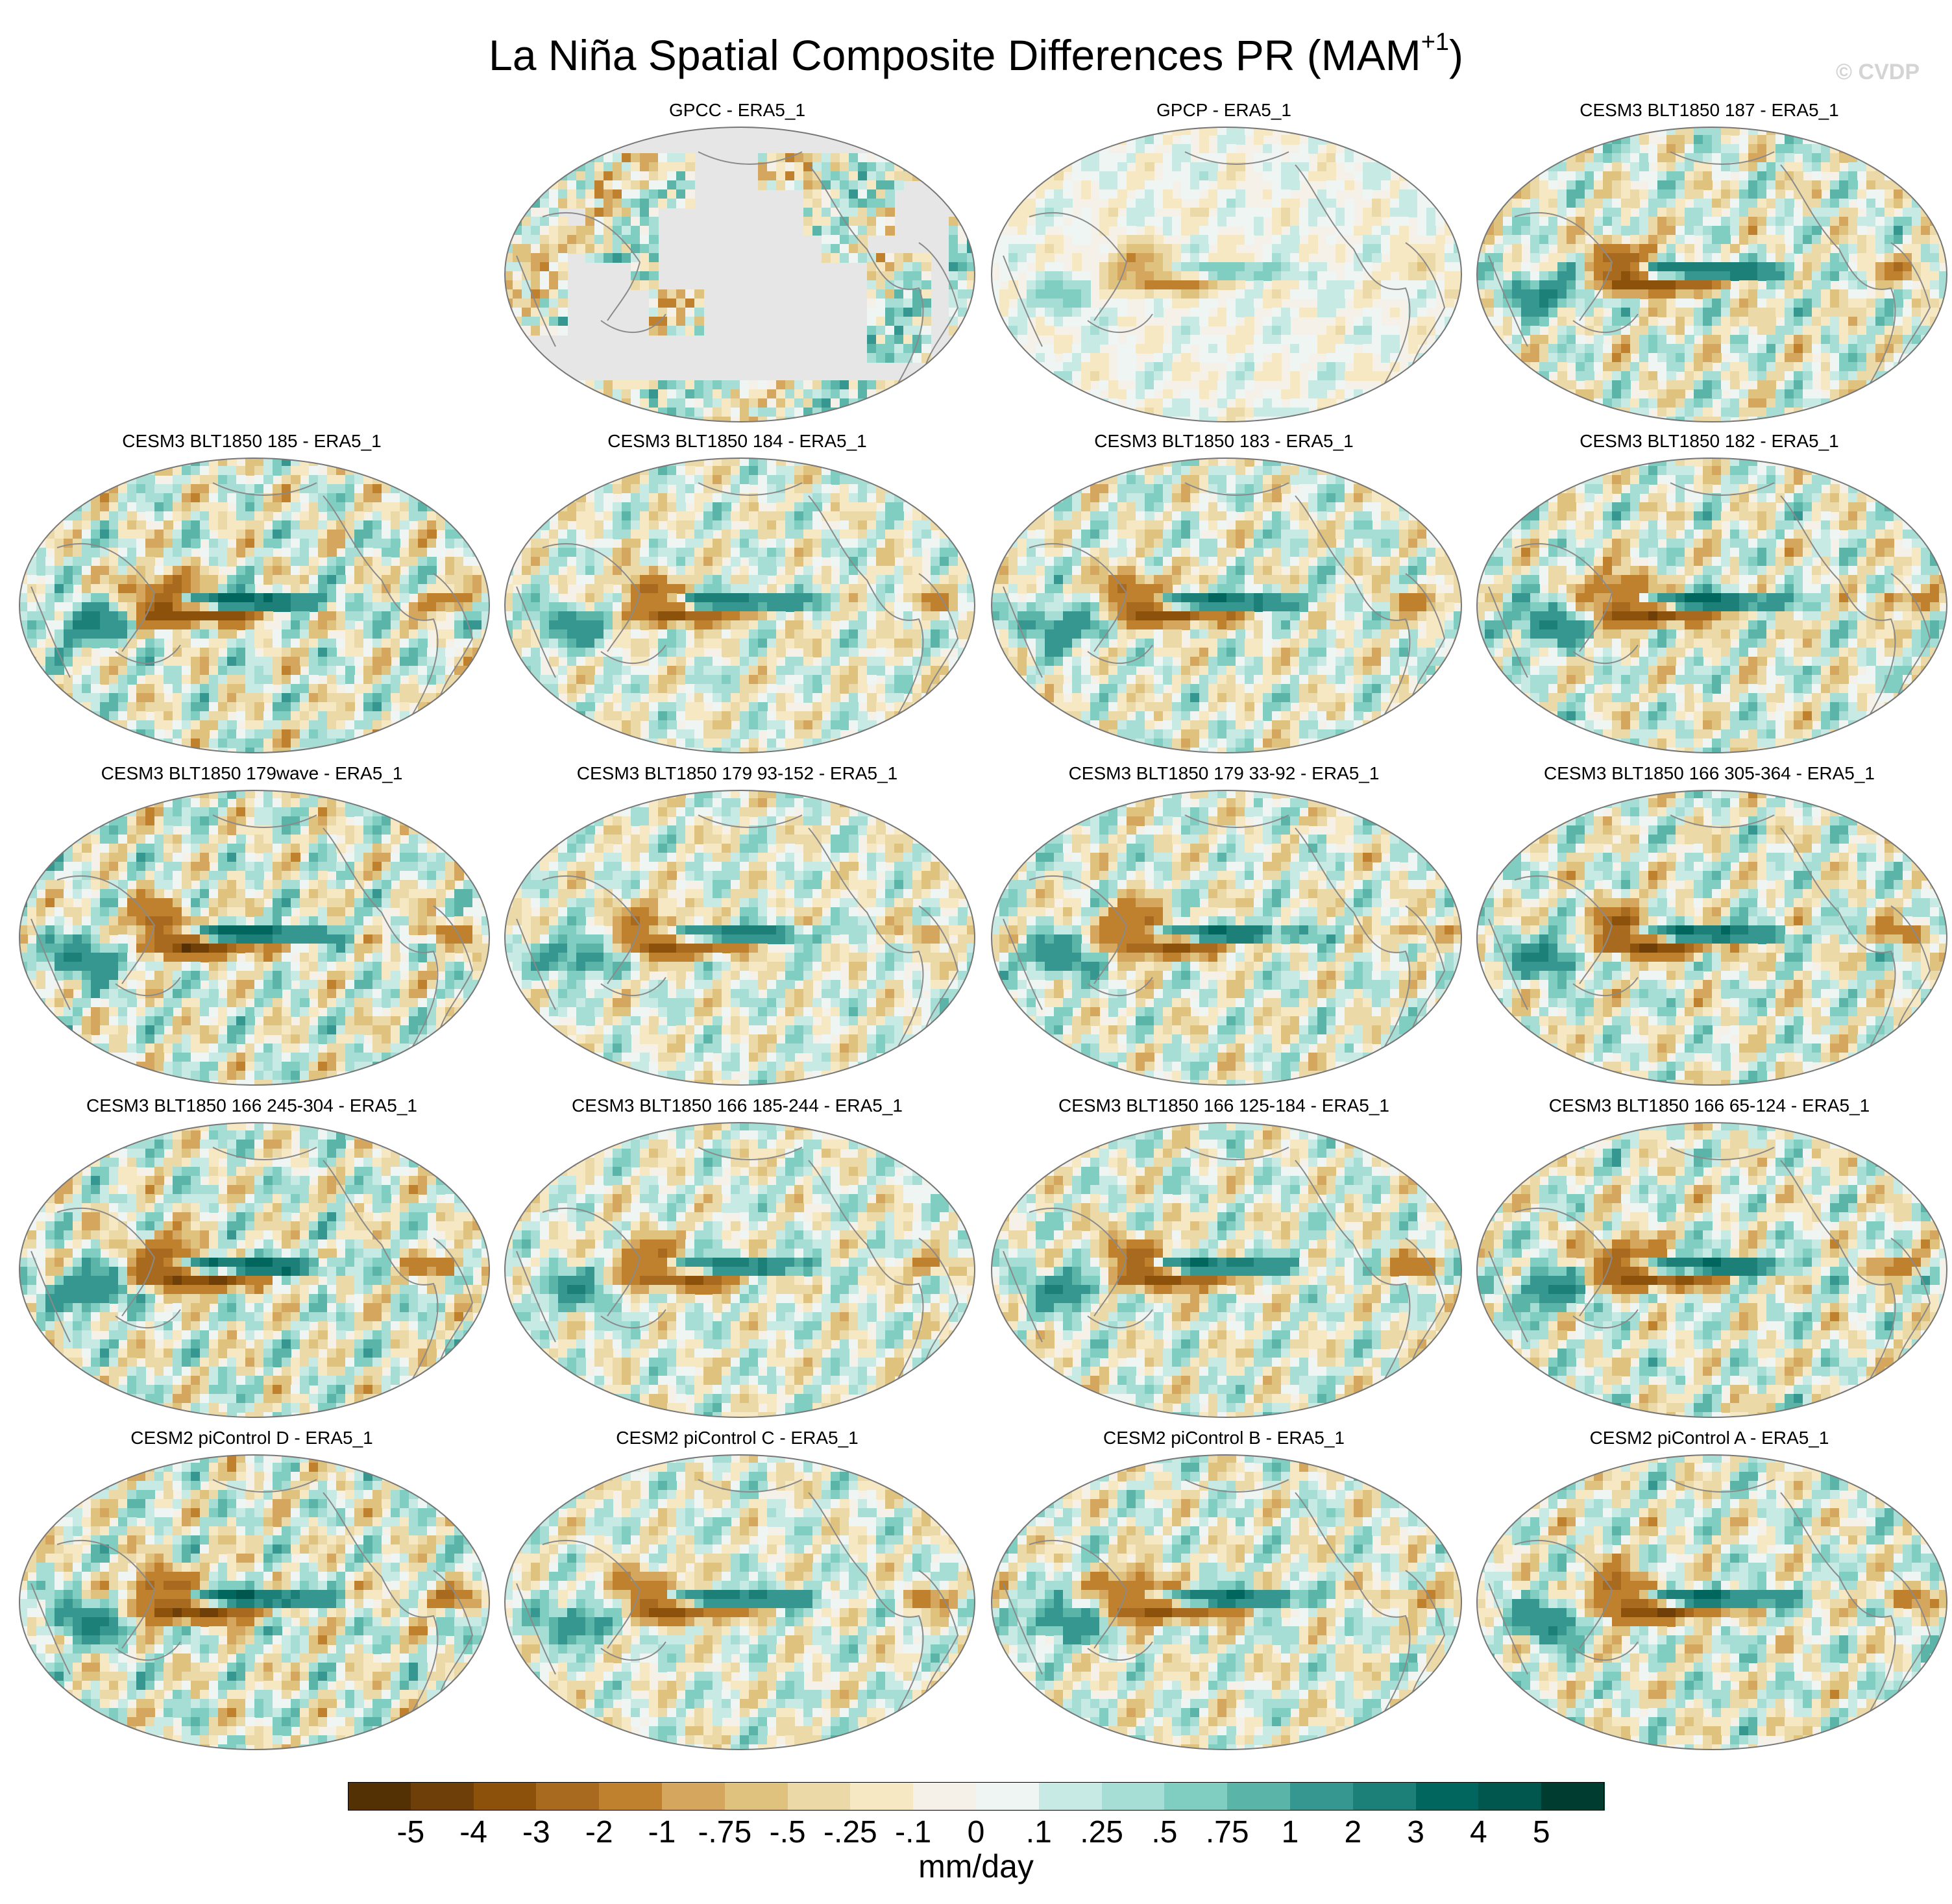 The width and height of the screenshot is (1952, 1904). I want to click on map-panel: GPCC - ERA5_1, so click(737, 261).